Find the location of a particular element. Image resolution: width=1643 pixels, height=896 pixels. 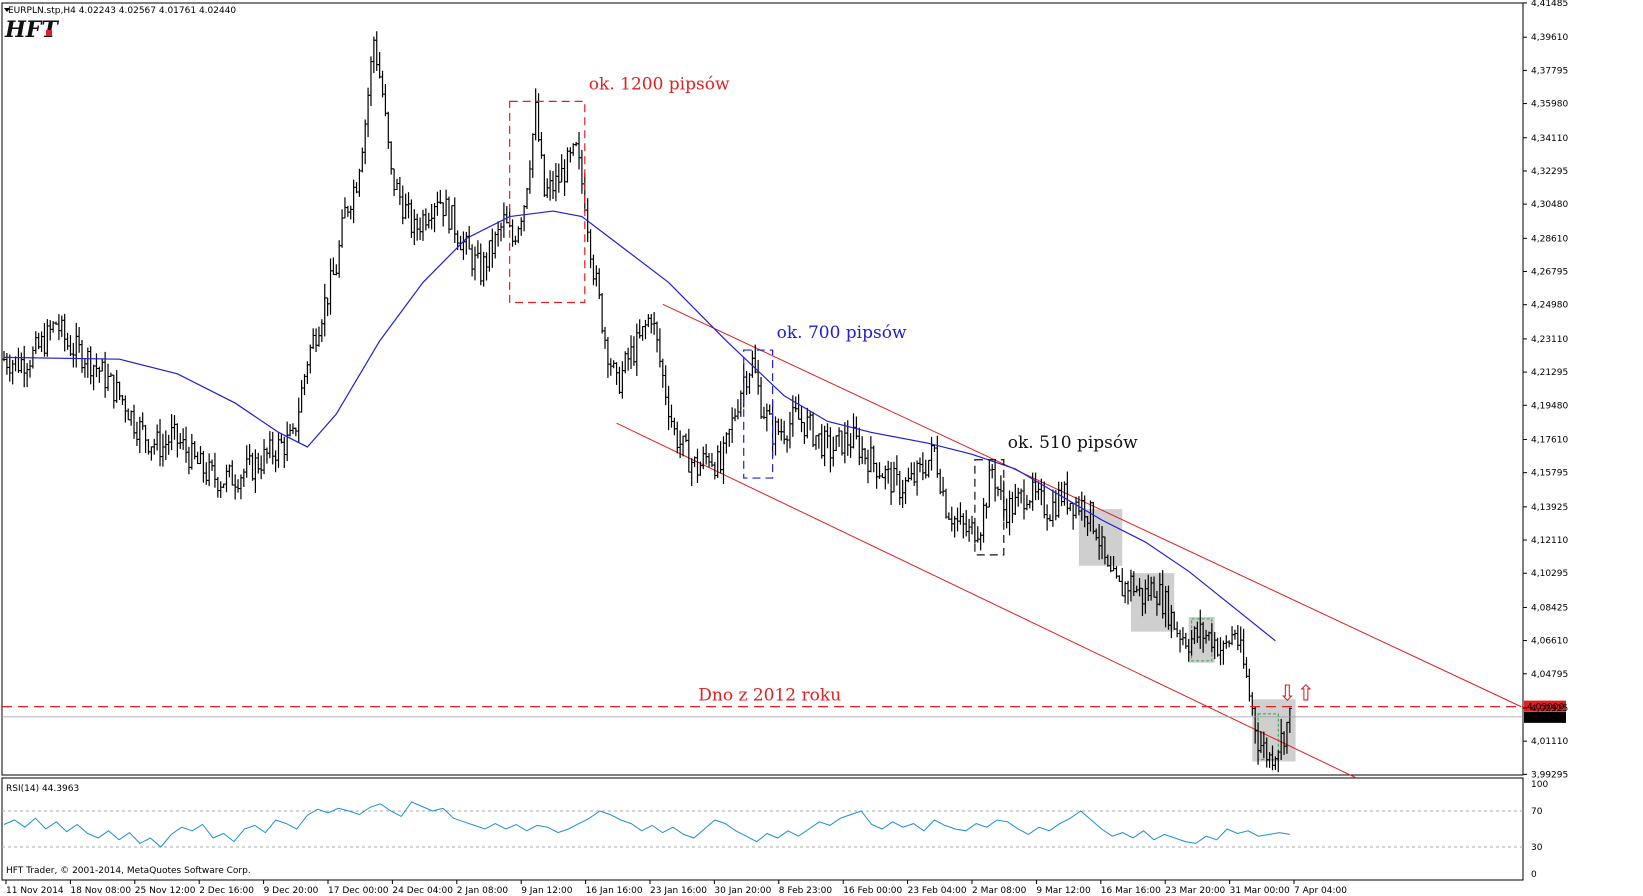

support-price-text: 4,03000 is located at coordinates (1545, 708).